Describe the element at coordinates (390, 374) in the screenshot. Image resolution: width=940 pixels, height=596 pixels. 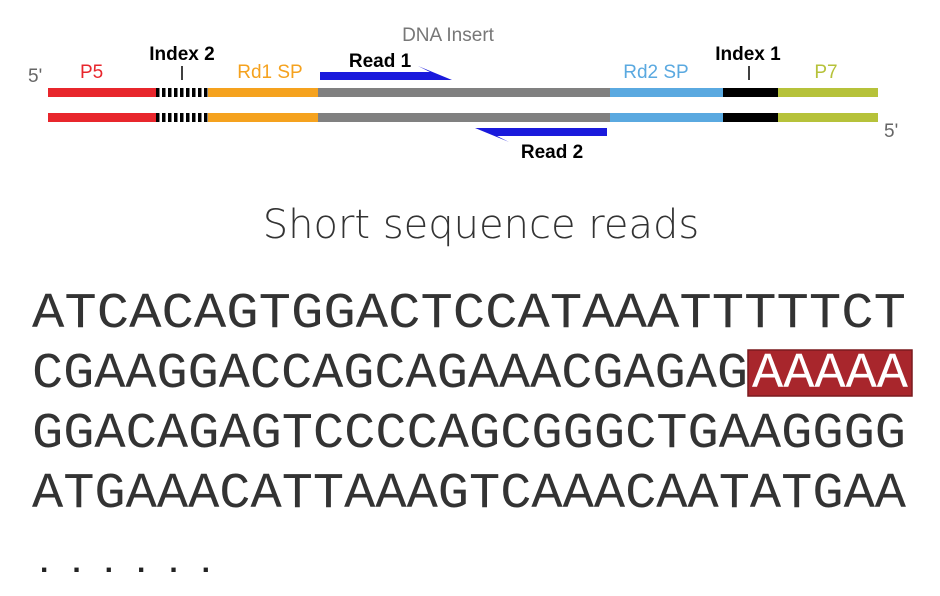
I see `read-line: CGAAGGACCAGCAGAAACGAGAG` at that location.